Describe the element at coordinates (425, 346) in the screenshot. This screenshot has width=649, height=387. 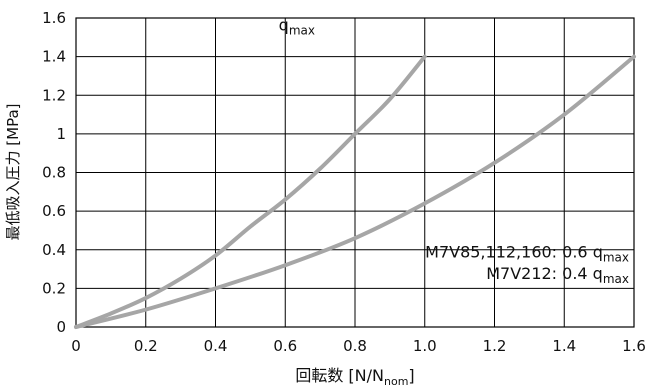
I see `x-tick-label: 1.0` at that location.